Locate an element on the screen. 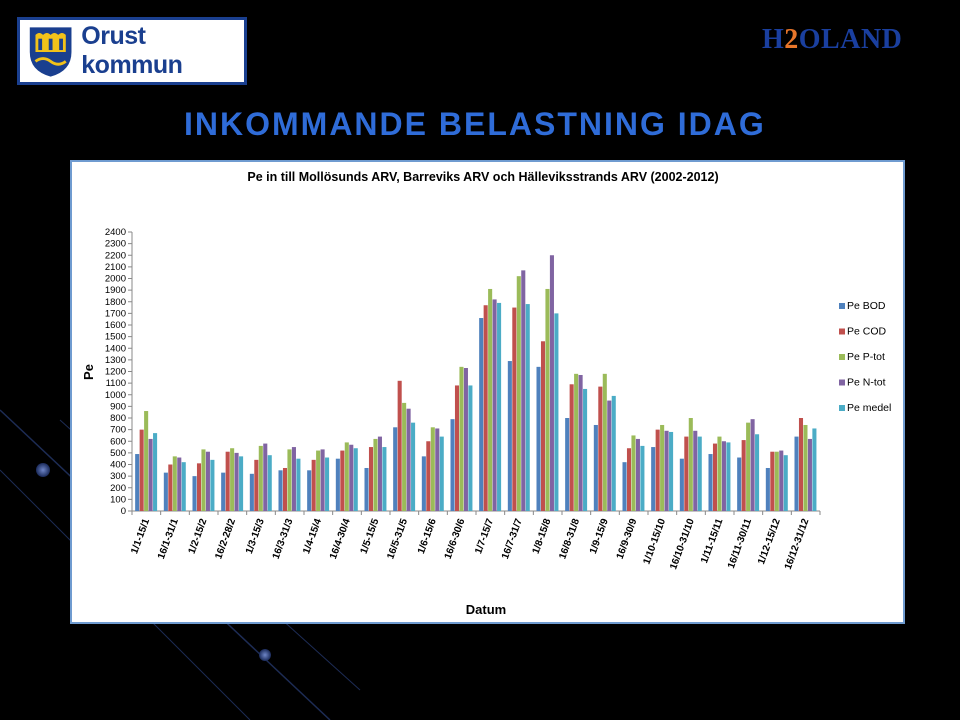 The width and height of the screenshot is (960, 720). municipal-crest-icon is located at coordinates (50, 52).